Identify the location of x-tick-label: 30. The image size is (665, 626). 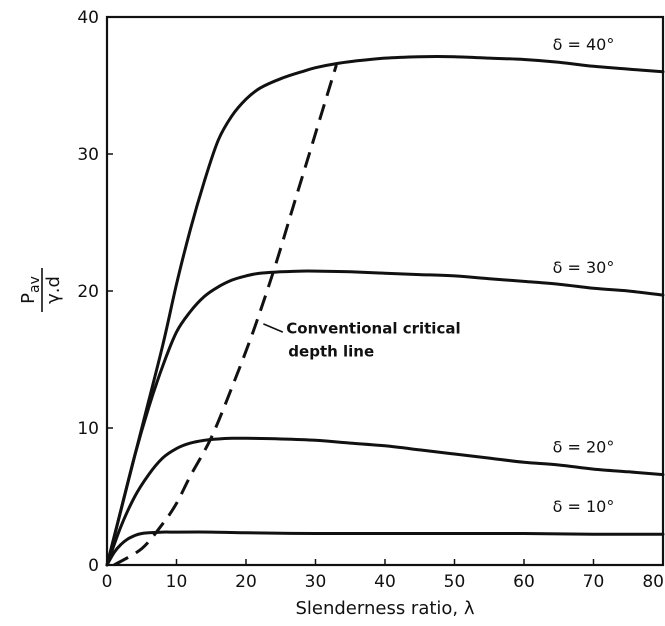
(316, 582).